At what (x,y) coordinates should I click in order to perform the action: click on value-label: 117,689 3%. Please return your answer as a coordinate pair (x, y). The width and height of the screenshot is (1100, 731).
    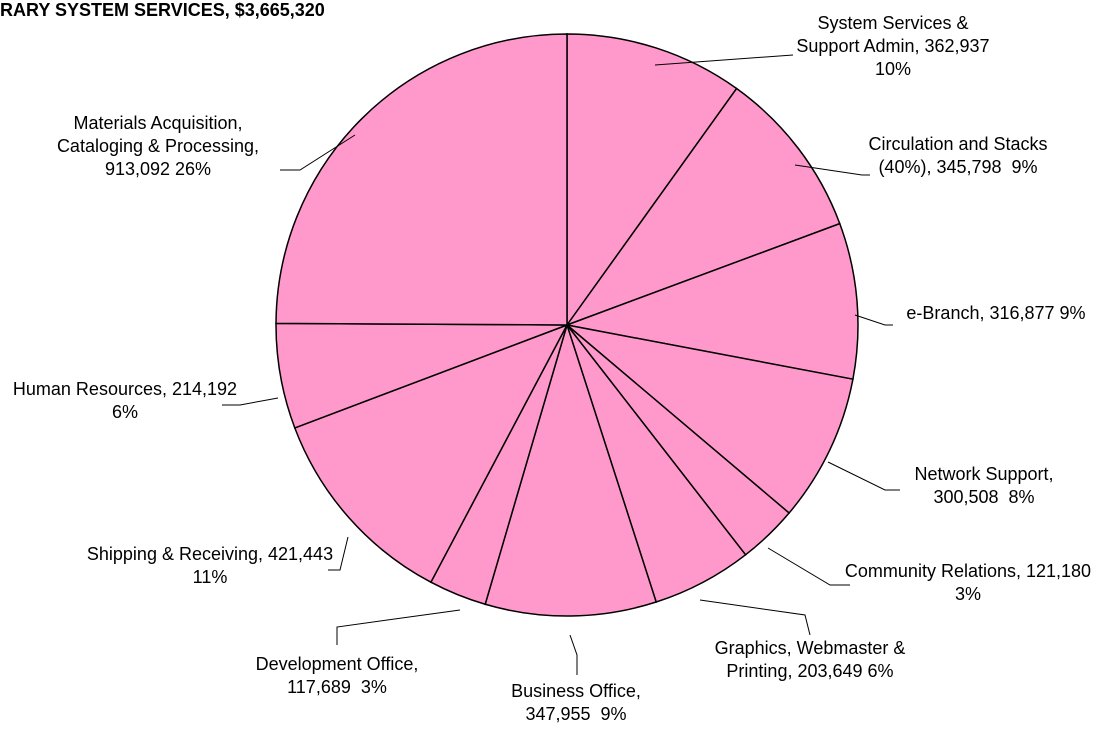
    Looking at the image, I should click on (337, 687).